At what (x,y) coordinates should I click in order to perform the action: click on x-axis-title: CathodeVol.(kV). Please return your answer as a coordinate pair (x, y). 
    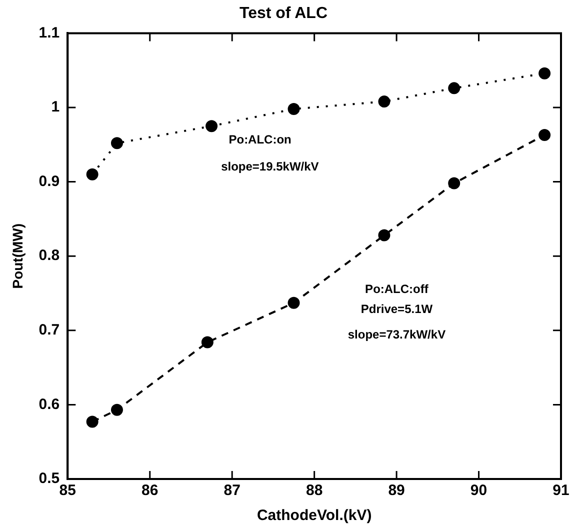
    Looking at the image, I should click on (314, 515).